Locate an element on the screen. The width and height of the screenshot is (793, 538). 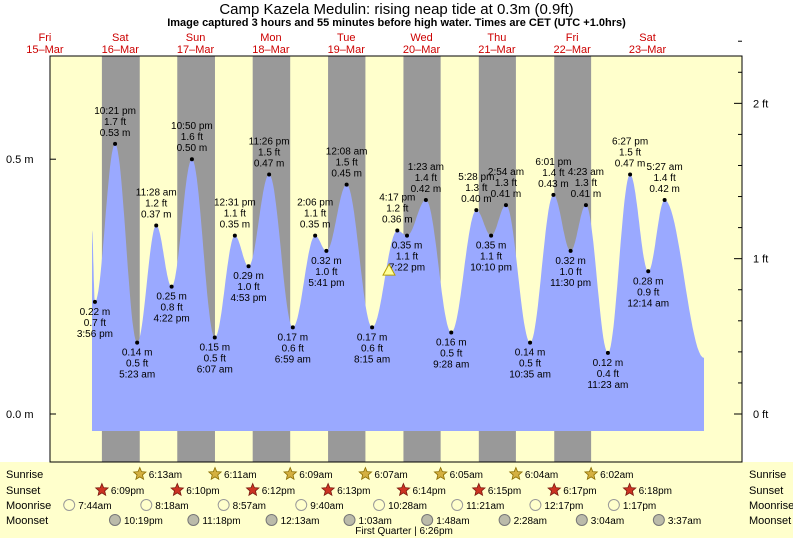
tide-height-m: 0.22 m is located at coordinates (95, 312).